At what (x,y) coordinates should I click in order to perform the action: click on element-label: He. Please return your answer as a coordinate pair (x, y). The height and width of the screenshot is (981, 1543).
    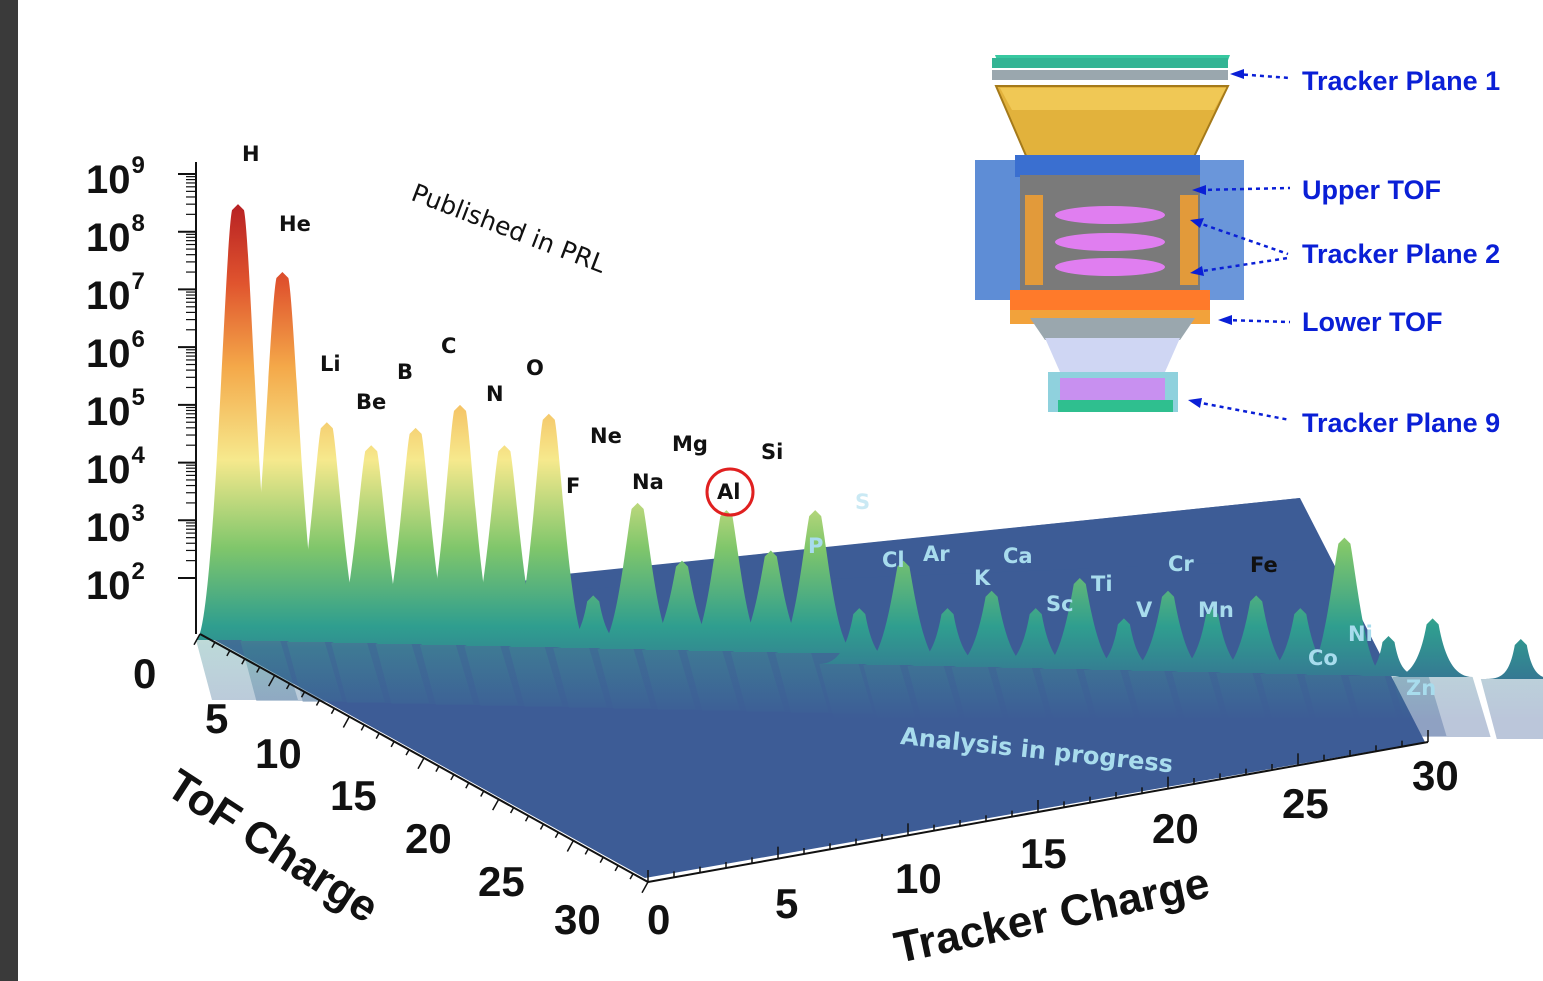
    Looking at the image, I should click on (295, 224).